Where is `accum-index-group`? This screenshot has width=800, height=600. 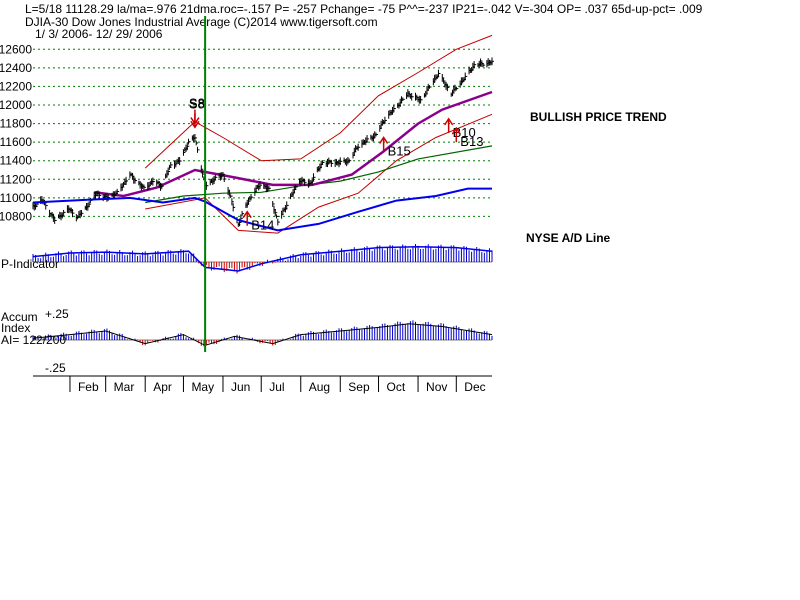
accum-index-group is located at coordinates (262, 333).